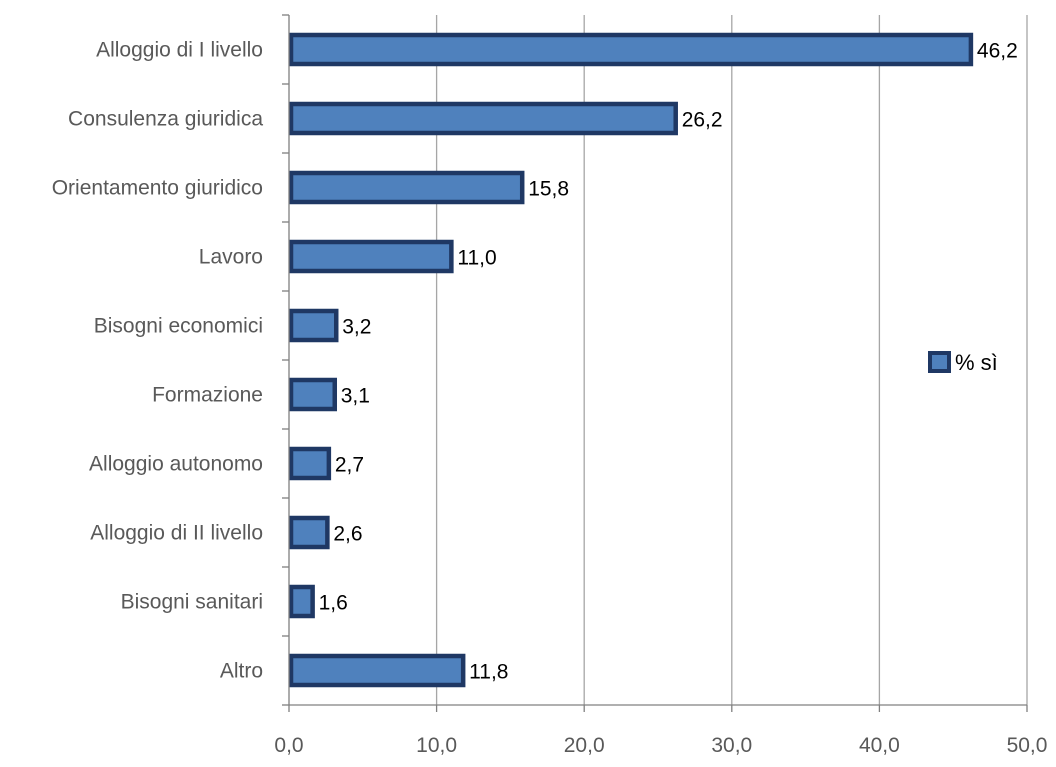  Describe the element at coordinates (288, 745) in the screenshot. I see `x-tick-label: 0,0` at that location.